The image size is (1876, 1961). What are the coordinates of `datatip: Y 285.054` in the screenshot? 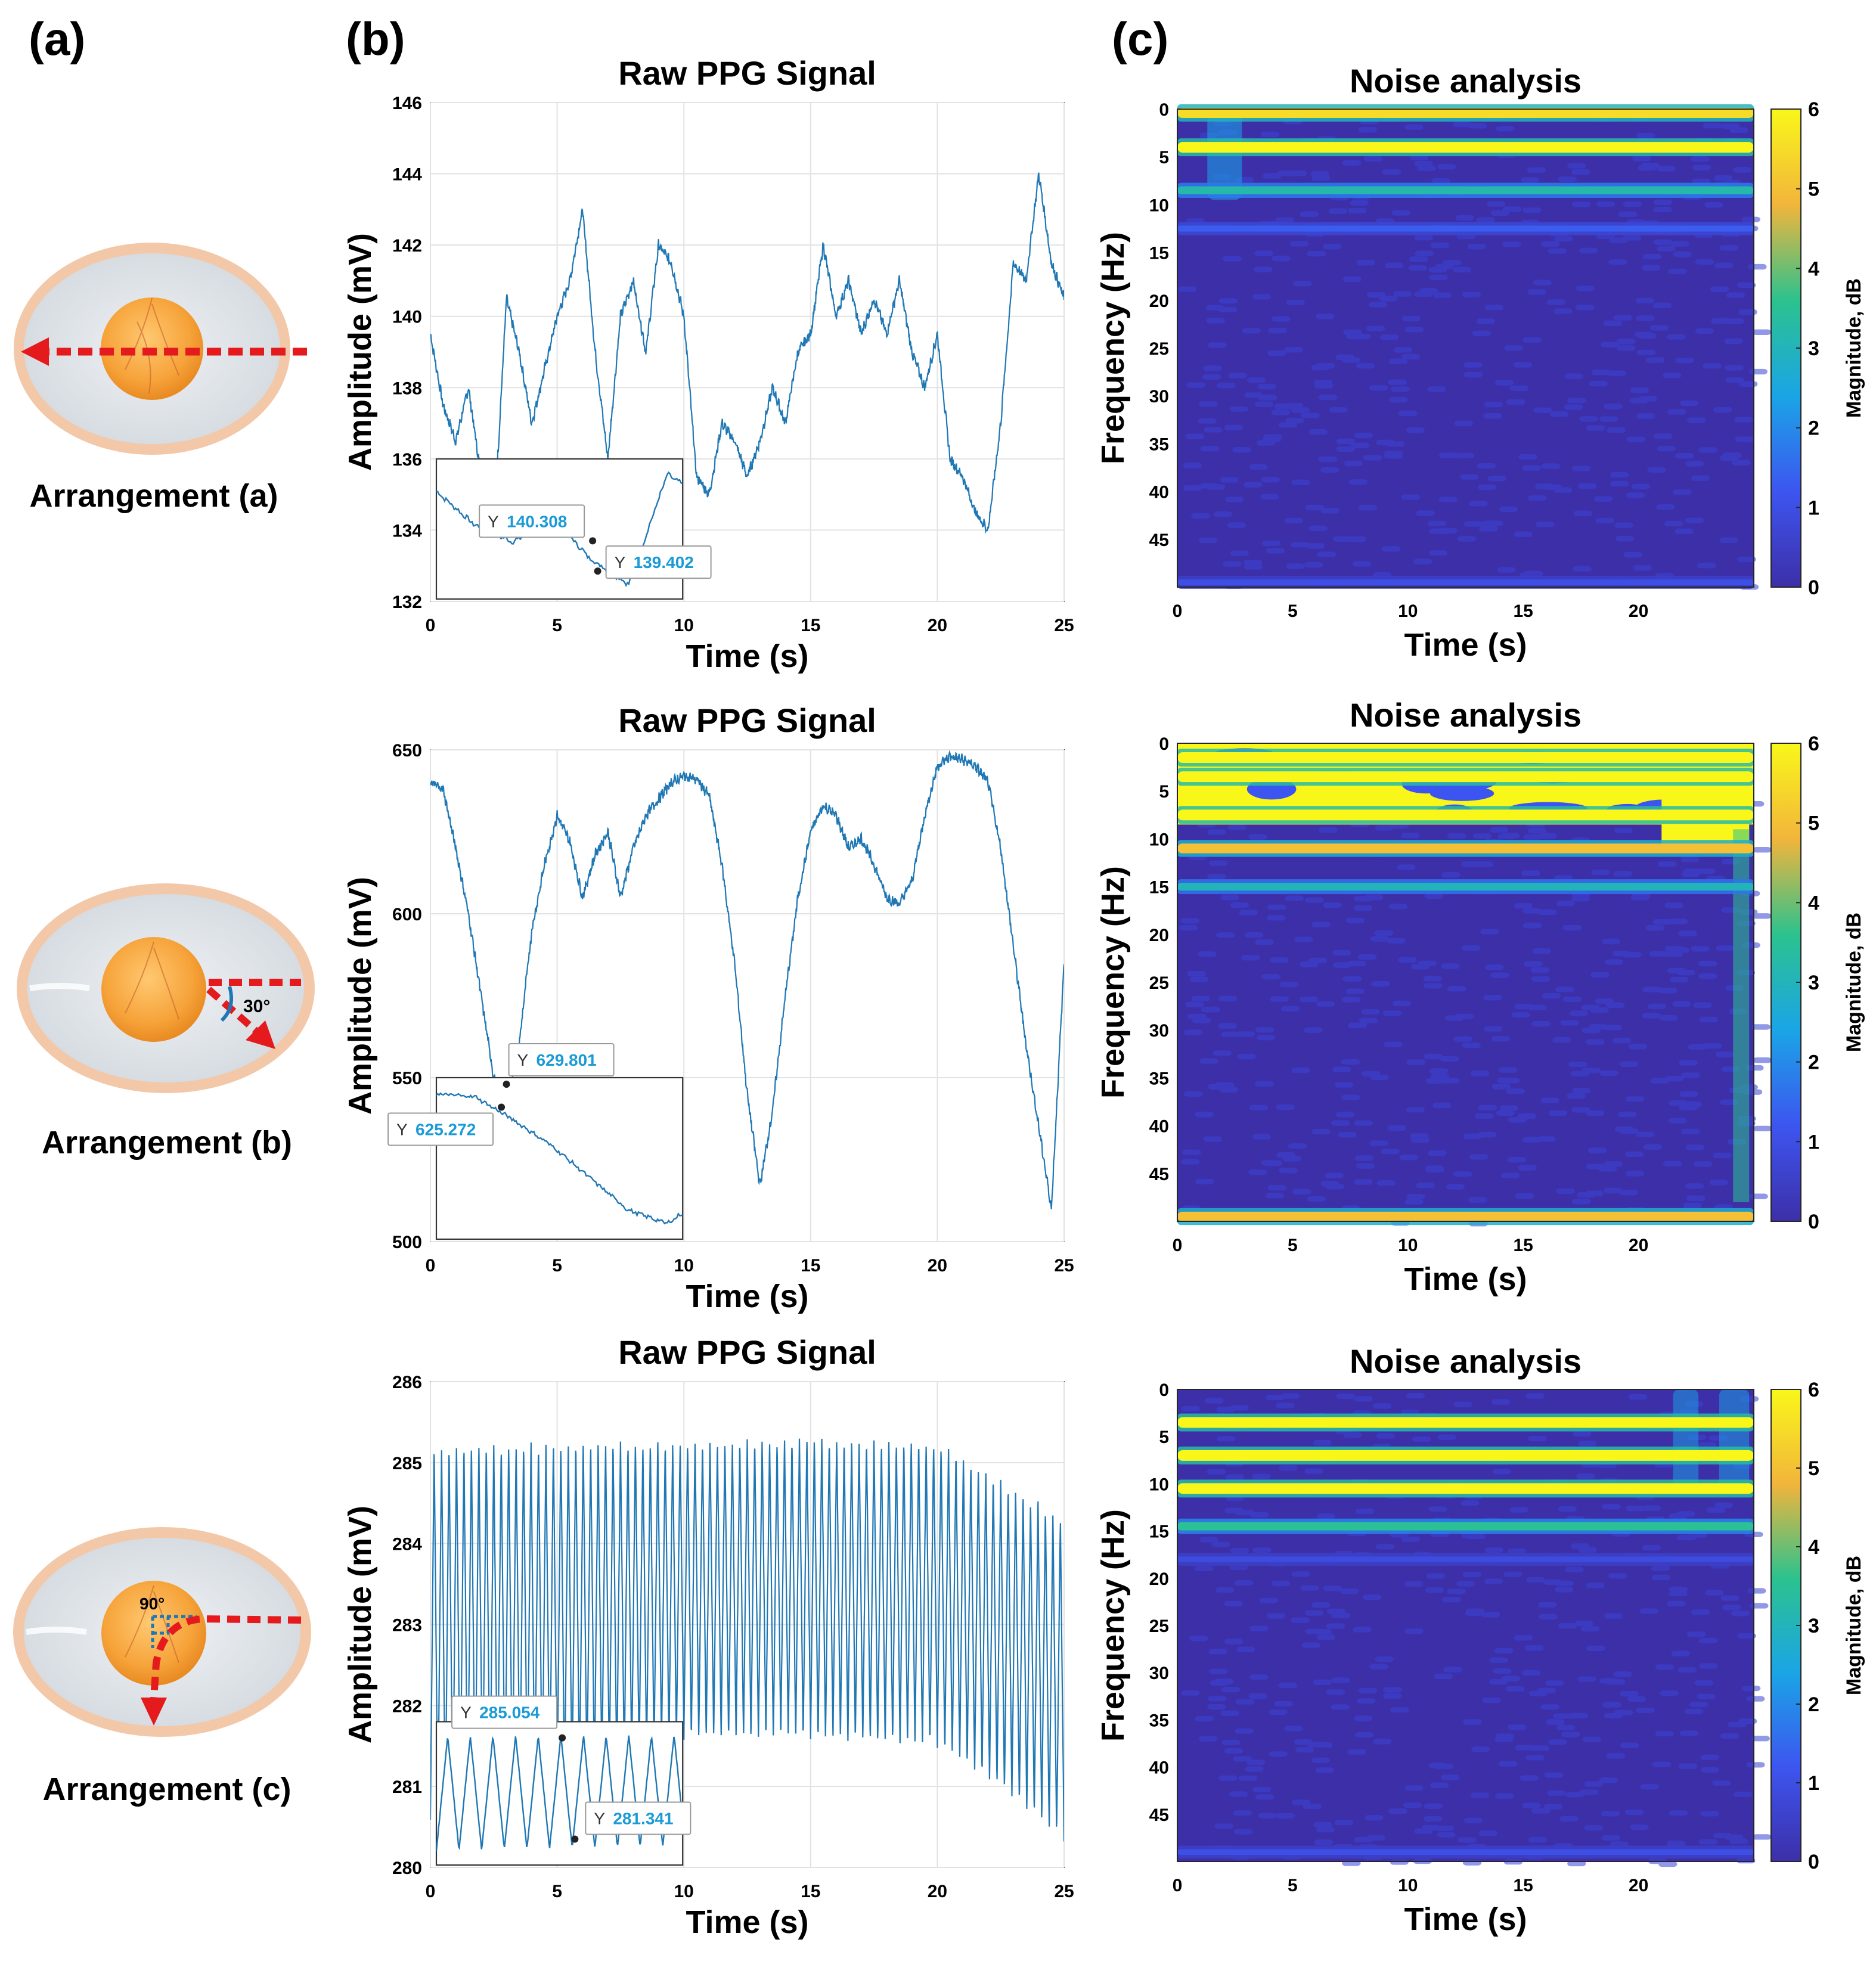 It's located at (504, 1712).